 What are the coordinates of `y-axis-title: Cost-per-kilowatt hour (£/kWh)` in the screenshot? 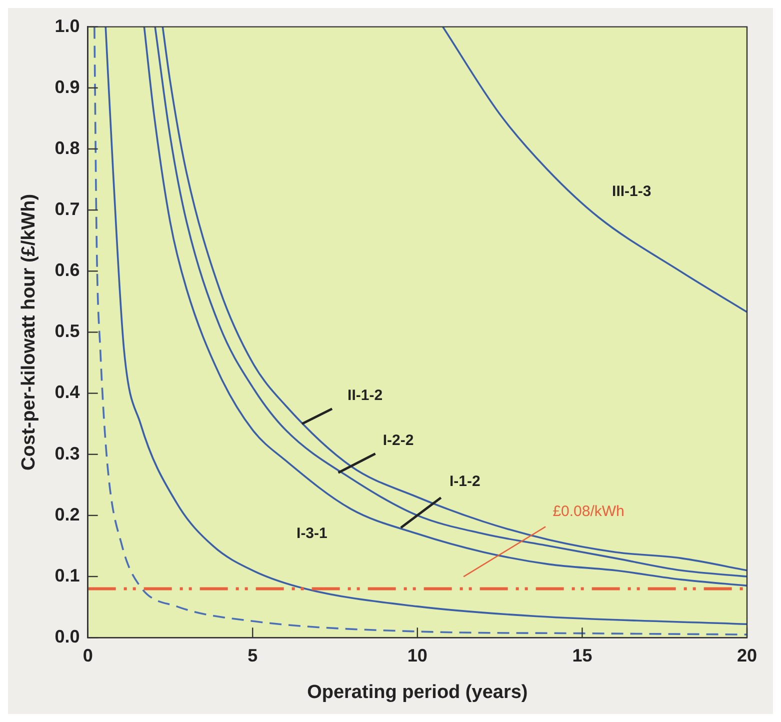 It's located at (29, 332).